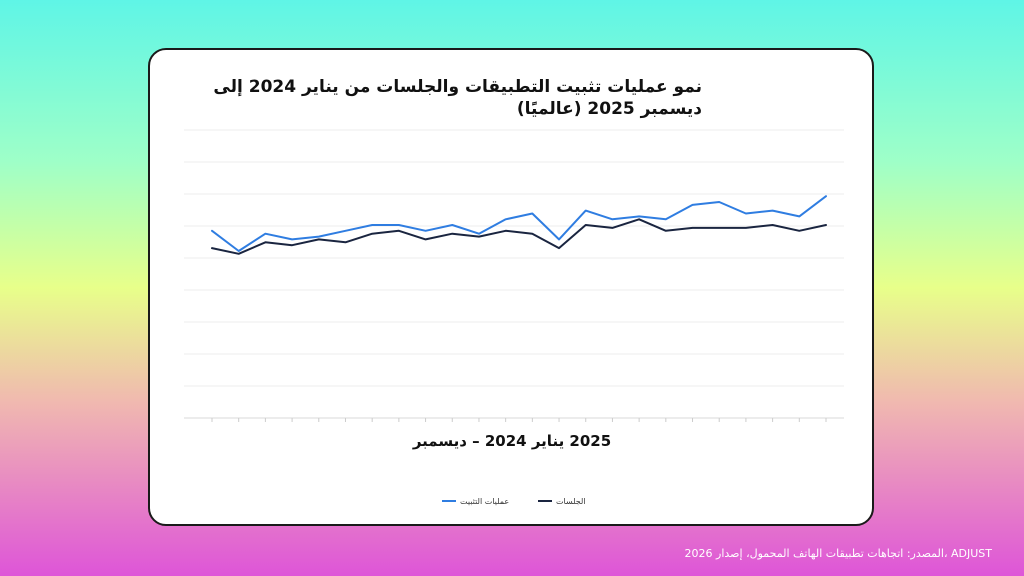  I want to click on legend-item-installs: عمليات التثبيت, so click(484, 501).